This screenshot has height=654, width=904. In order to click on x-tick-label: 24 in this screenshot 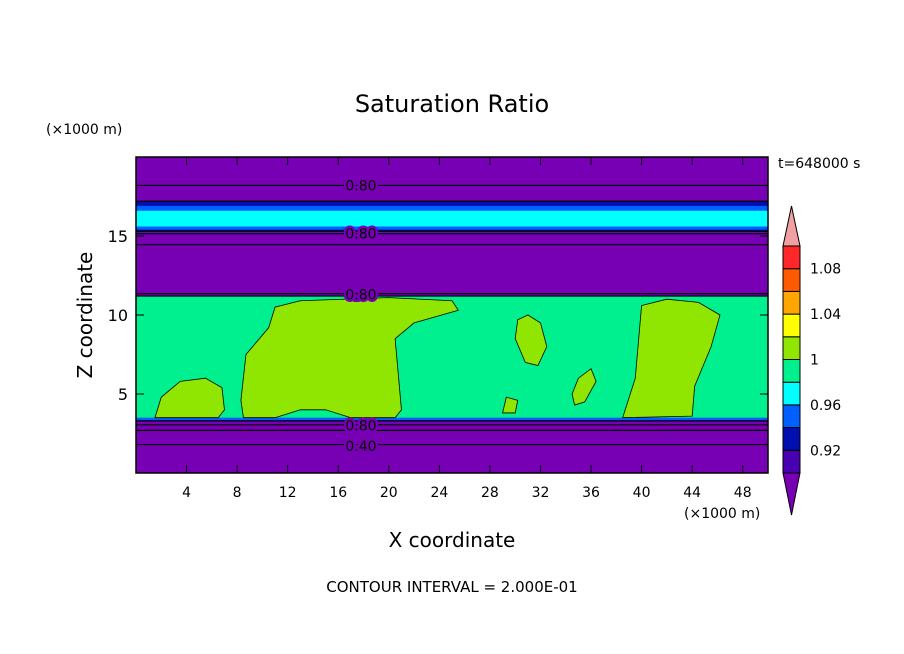, I will do `click(439, 493)`.